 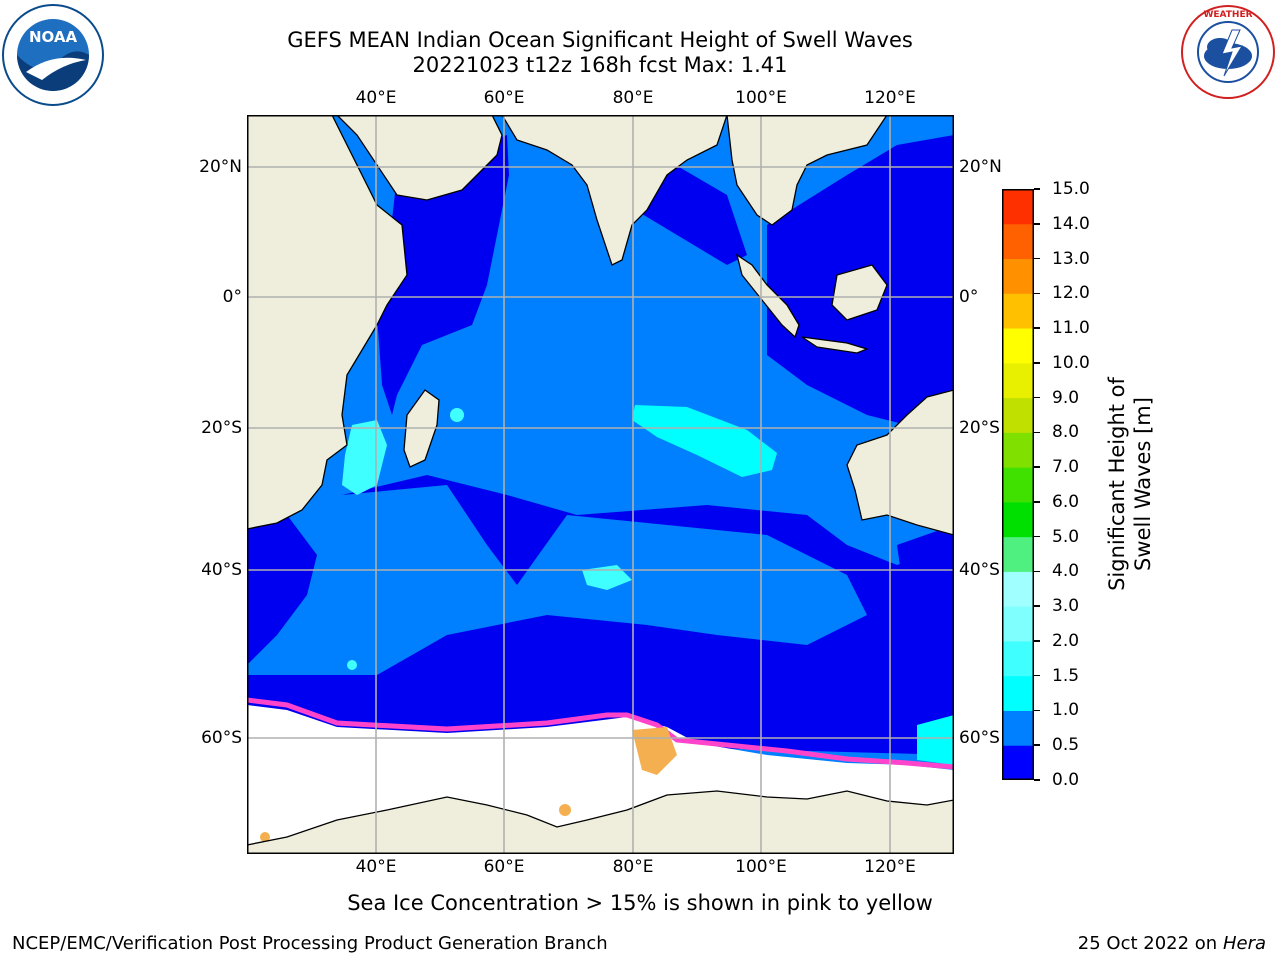 I want to click on colorbar, so click(x=1018, y=485).